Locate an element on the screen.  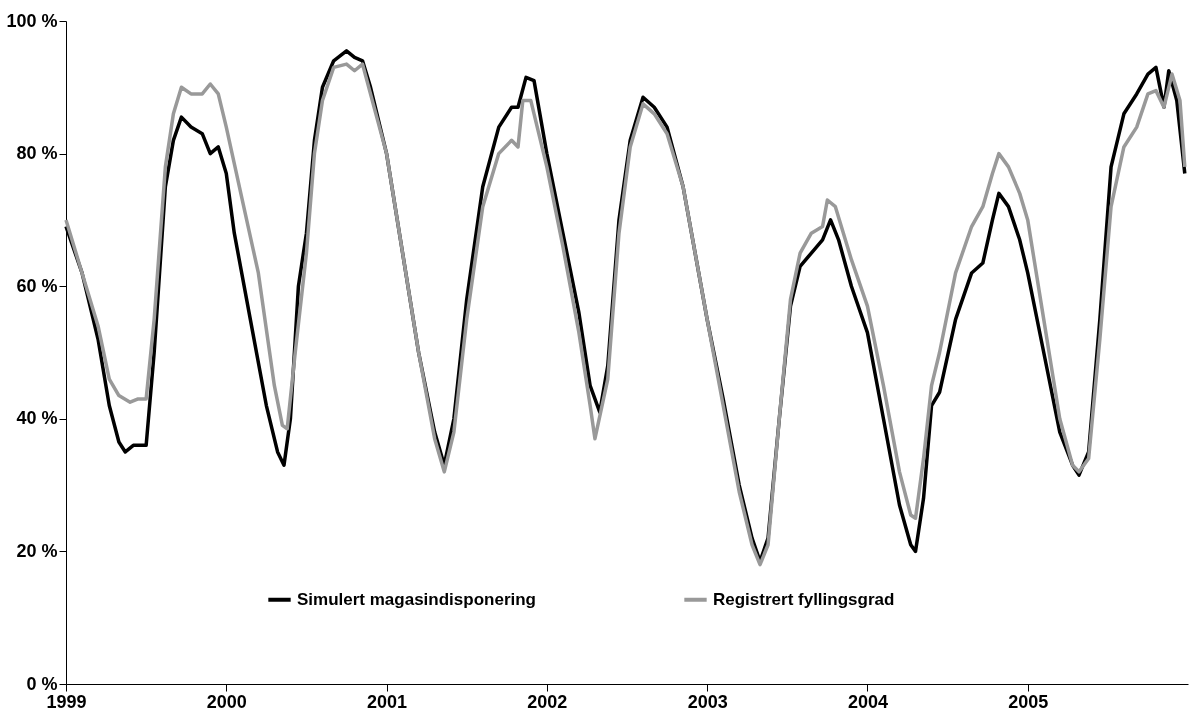
x-tick-label: 2003 is located at coordinates (707, 701).